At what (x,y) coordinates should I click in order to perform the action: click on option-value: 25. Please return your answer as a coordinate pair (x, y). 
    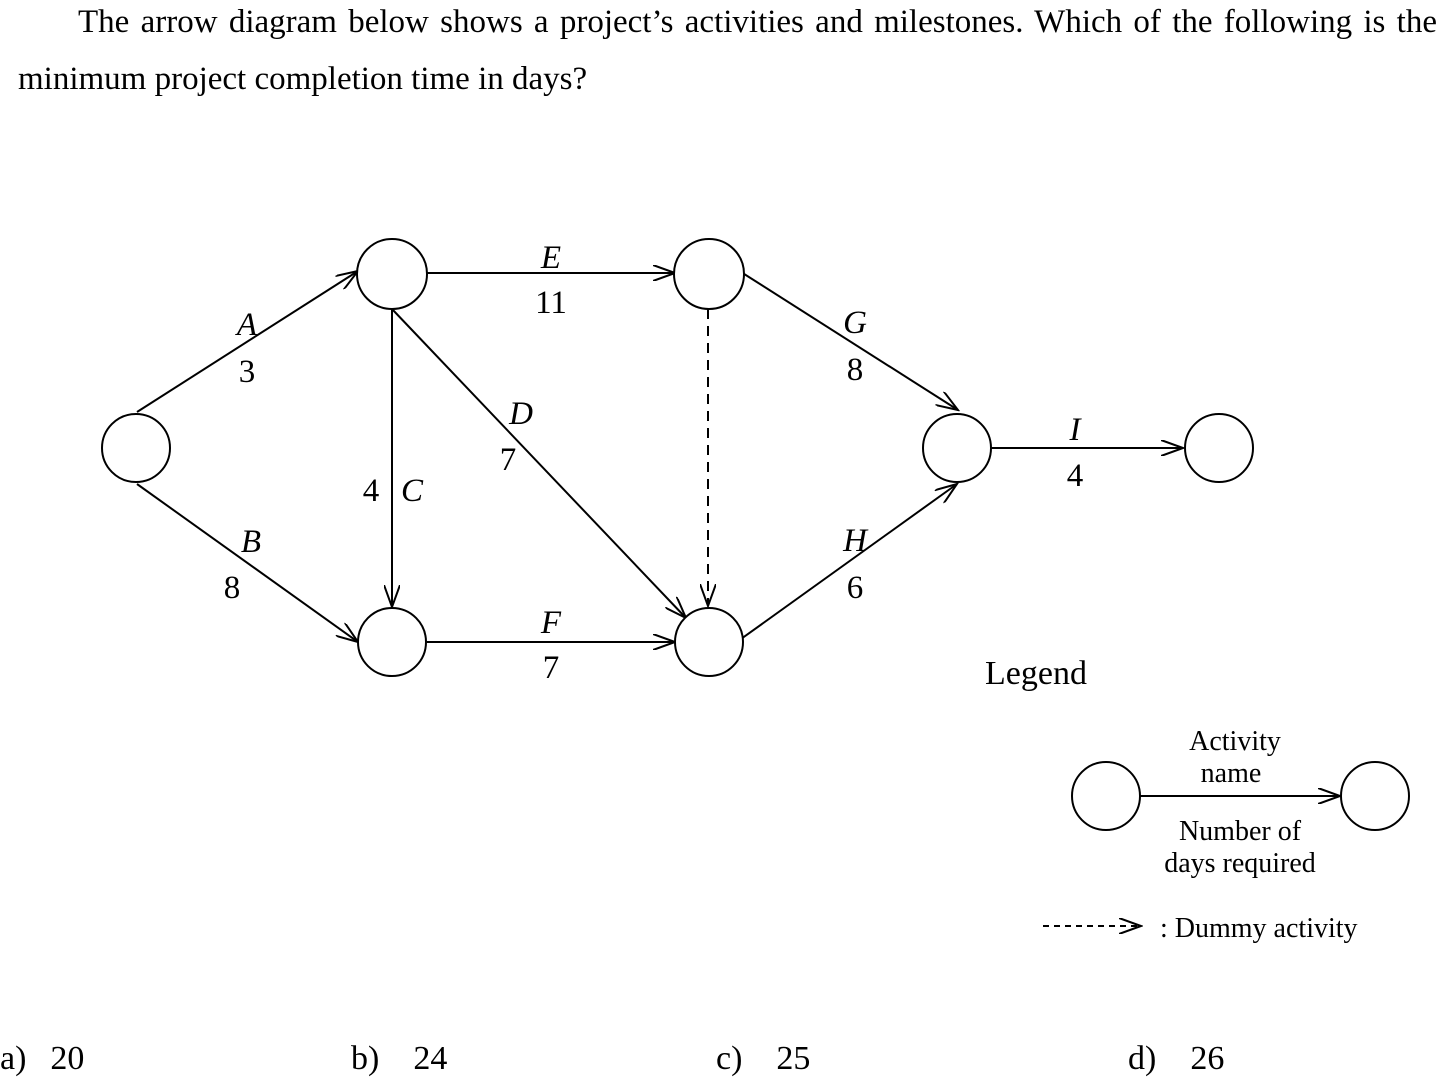
    Looking at the image, I should click on (793, 1058).